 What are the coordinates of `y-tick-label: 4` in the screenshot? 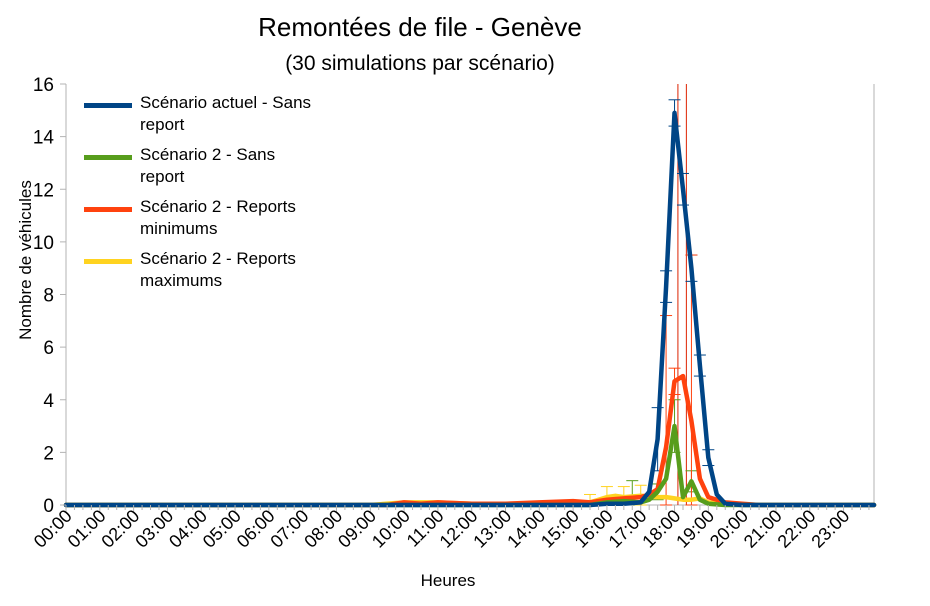 It's located at (48, 401).